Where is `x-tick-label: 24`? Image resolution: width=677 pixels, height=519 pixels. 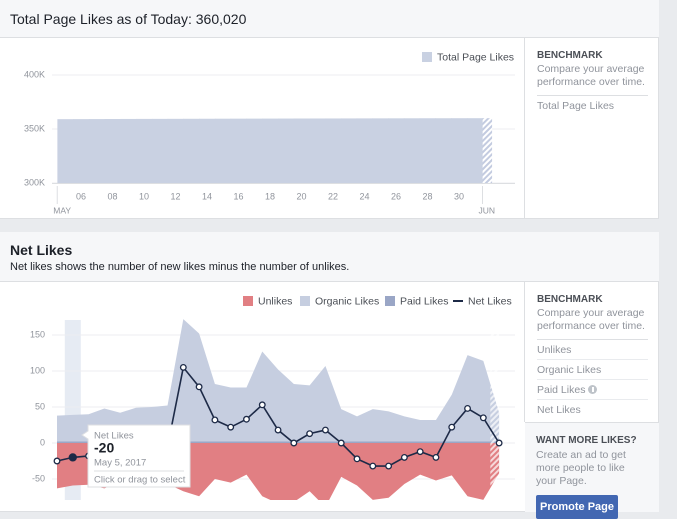 x-tick-label: 24 is located at coordinates (364, 196).